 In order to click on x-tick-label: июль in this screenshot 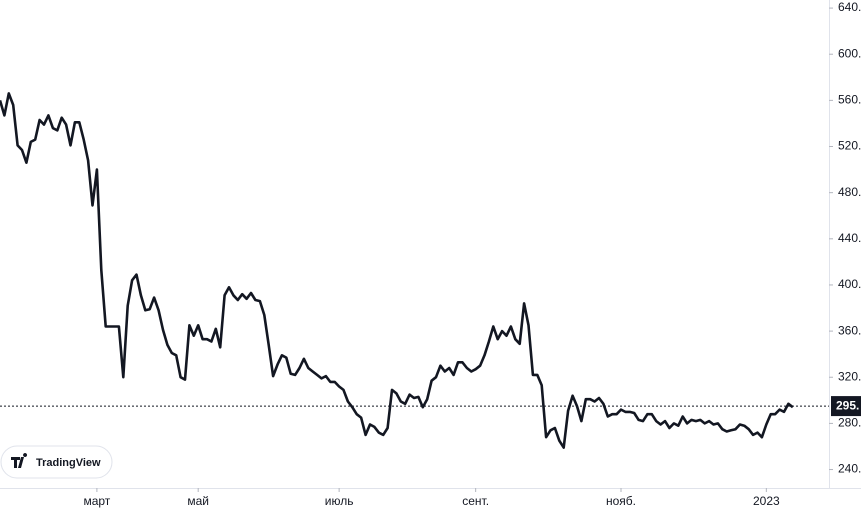, I will do `click(339, 501)`.